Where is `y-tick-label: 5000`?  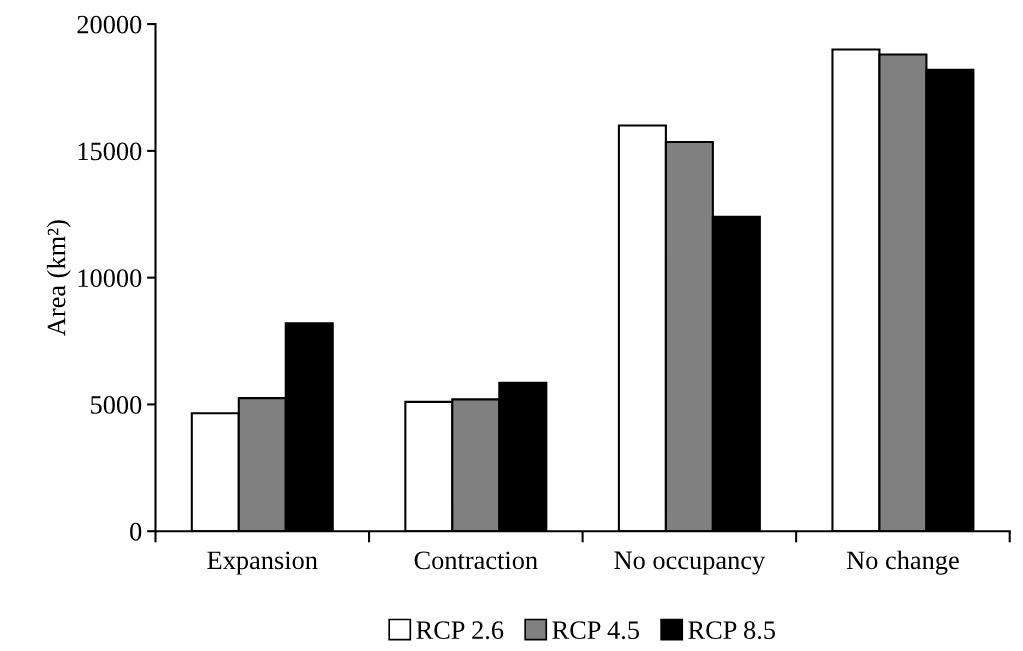 y-tick-label: 5000 is located at coordinates (116, 405).